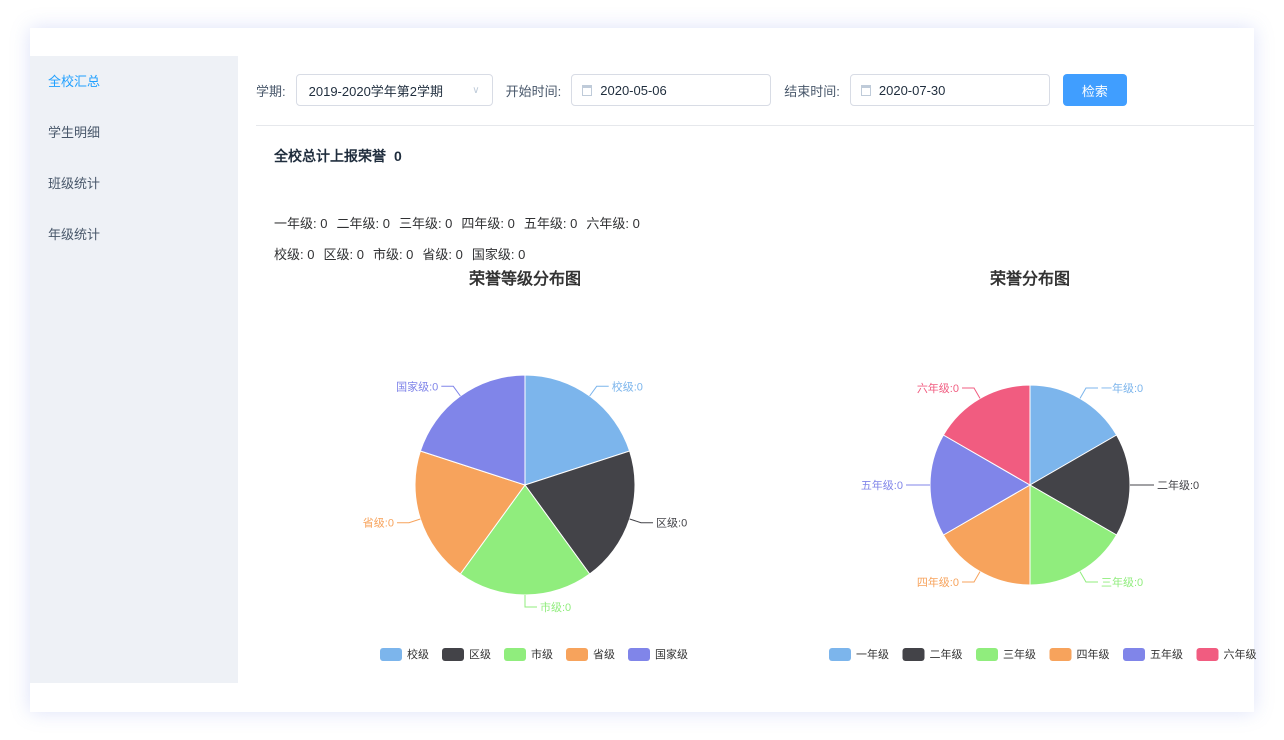  I want to click on data-label: 省级:0, so click(378, 523).